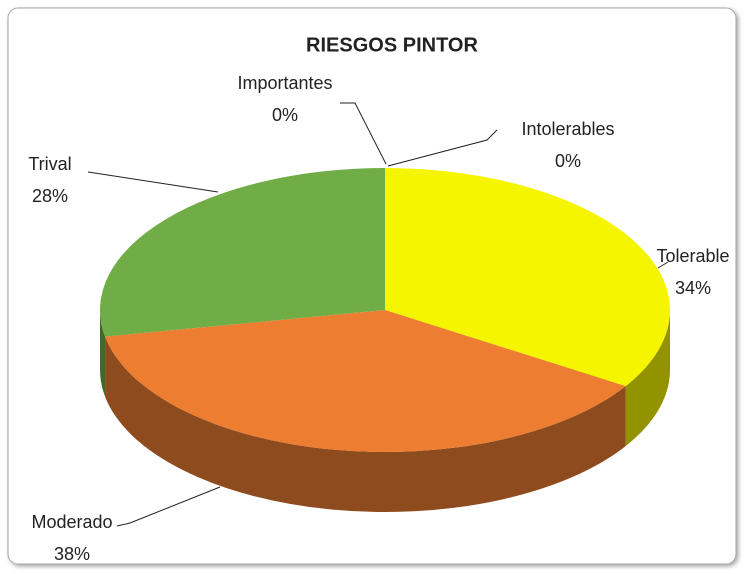 The width and height of the screenshot is (745, 574). Describe the element at coordinates (284, 83) in the screenshot. I see `slice-label: Importantes` at that location.